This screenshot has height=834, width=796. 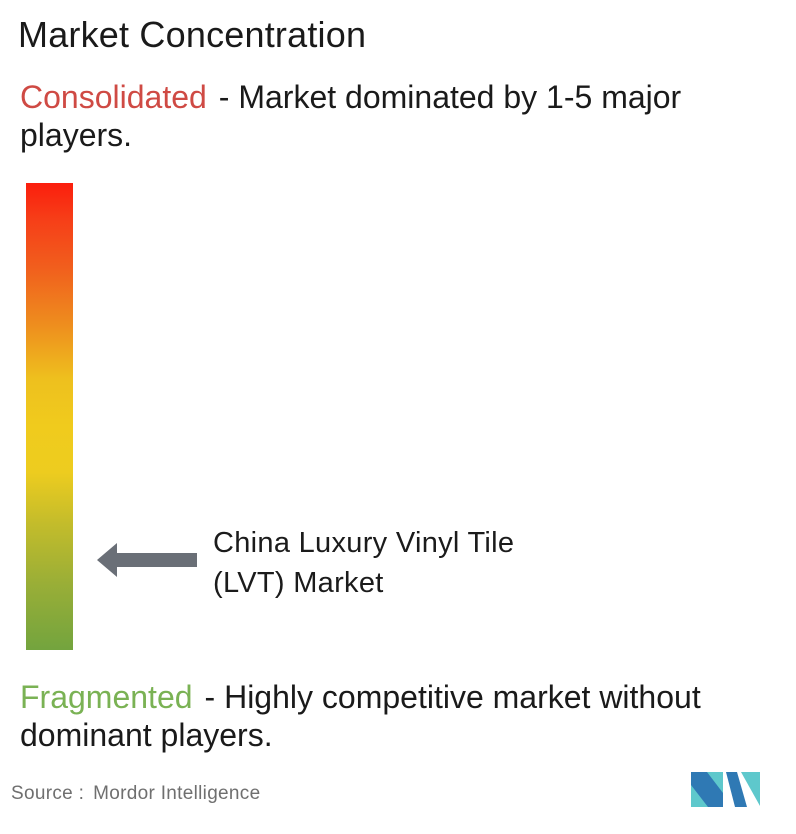 What do you see at coordinates (48, 793) in the screenshot?
I see `source-label: Source :` at bounding box center [48, 793].